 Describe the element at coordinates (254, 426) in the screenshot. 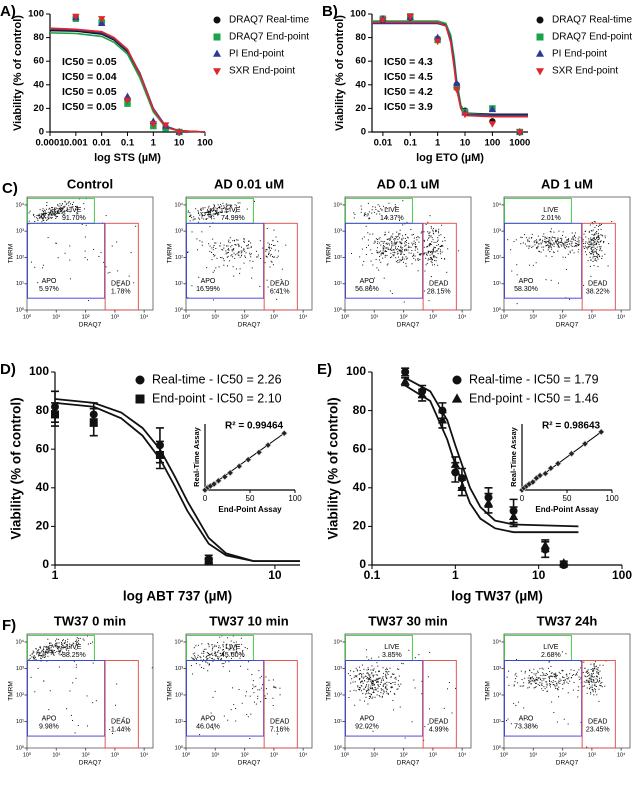

I see `inset-annotation: R² = 0.99464` at that location.